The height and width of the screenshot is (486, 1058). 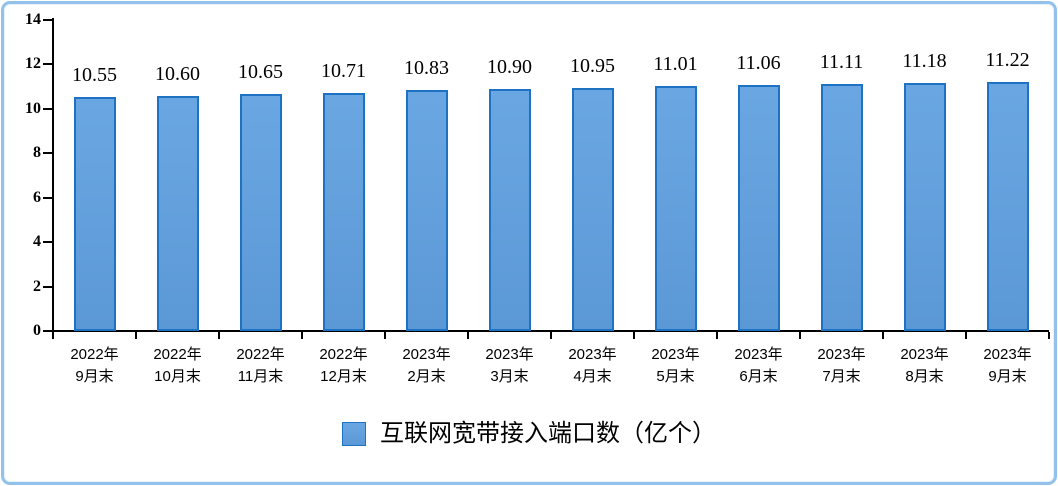 What do you see at coordinates (427, 366) in the screenshot?
I see `x-axis-category-label: 2023年 2月末` at bounding box center [427, 366].